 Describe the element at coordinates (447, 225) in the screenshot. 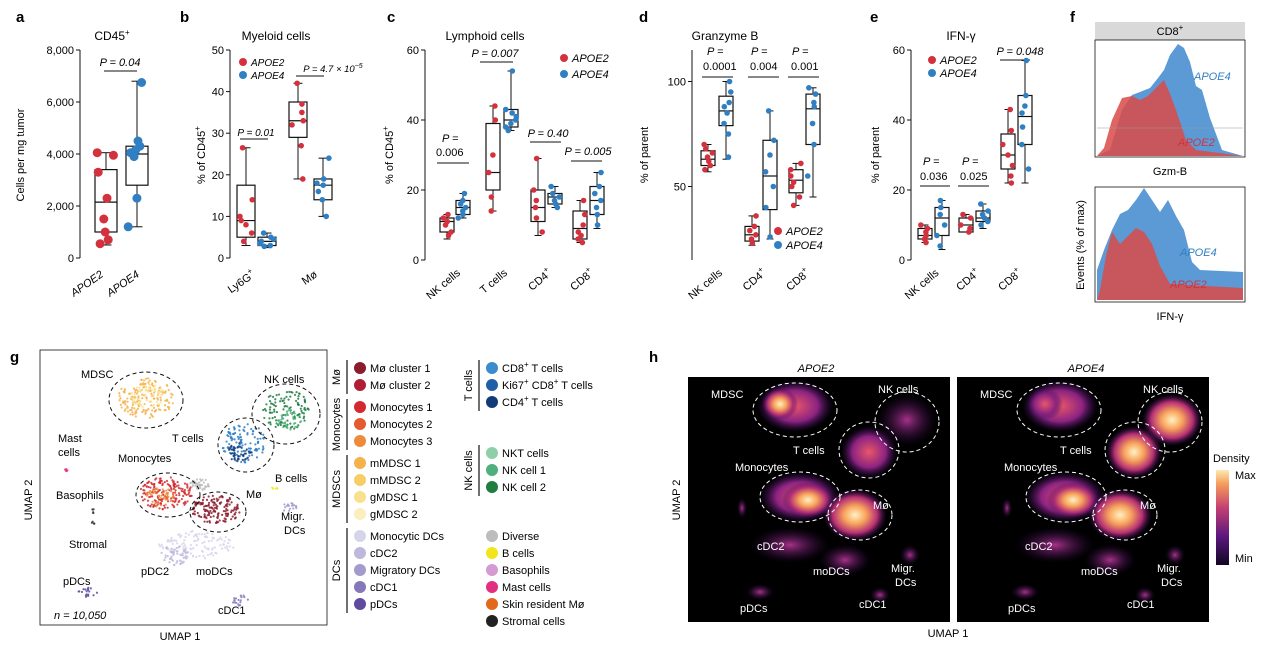

I see `box-iqr` at that location.